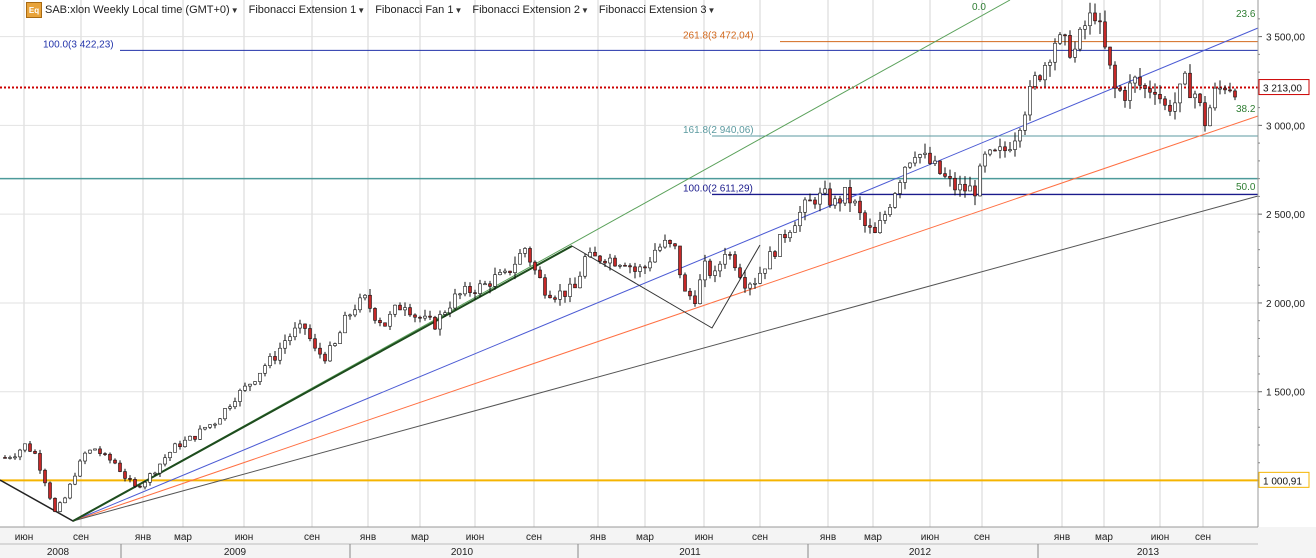 The width and height of the screenshot is (1316, 558). What do you see at coordinates (458, 10) in the screenshot?
I see `chevron-down-icon: ▼` at bounding box center [458, 10].